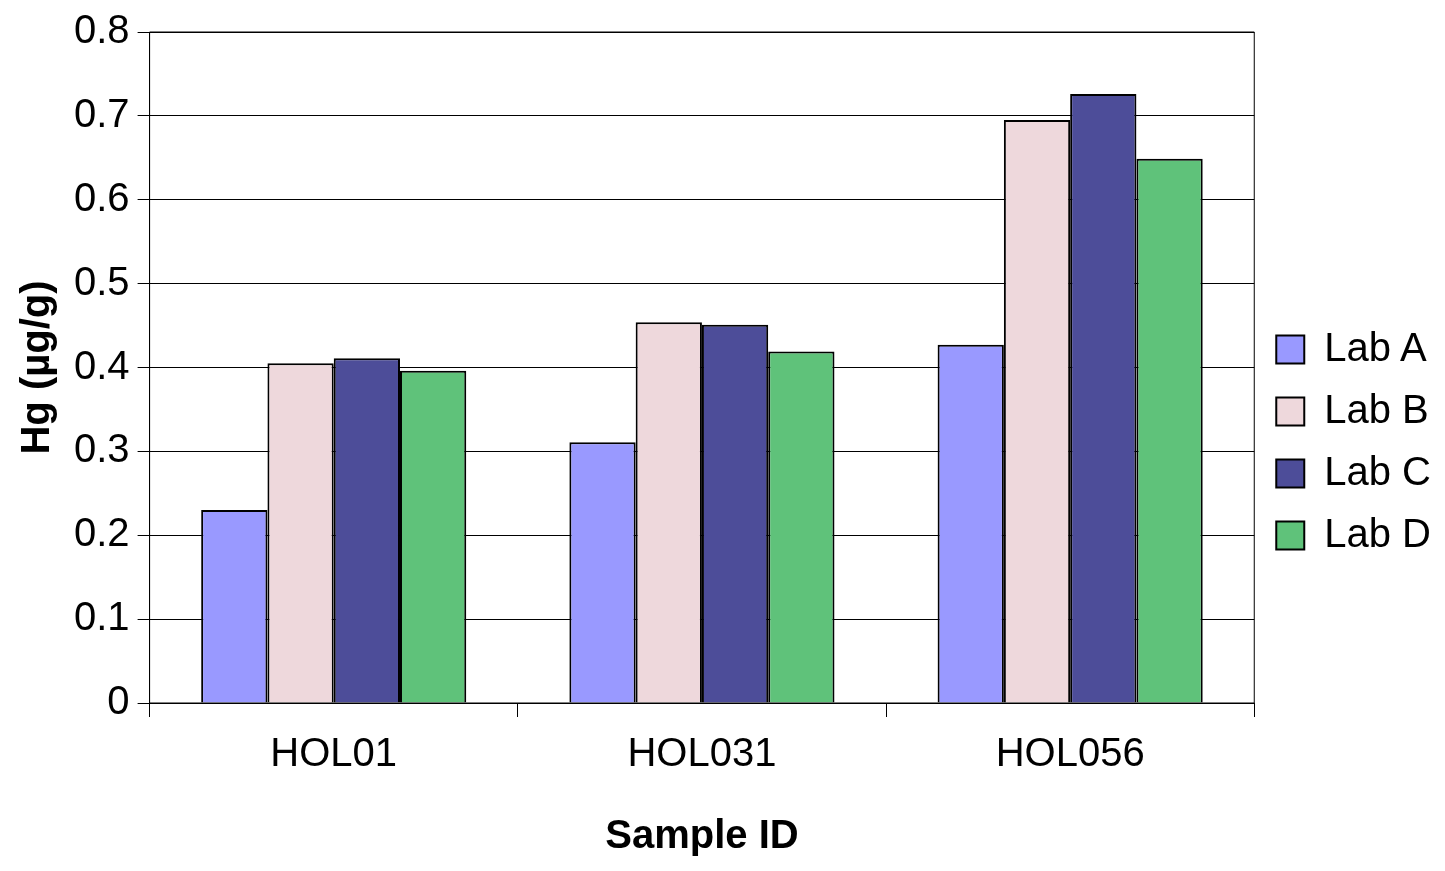 The width and height of the screenshot is (1445, 871). I want to click on y-tick-label: 0.1, so click(102, 616).